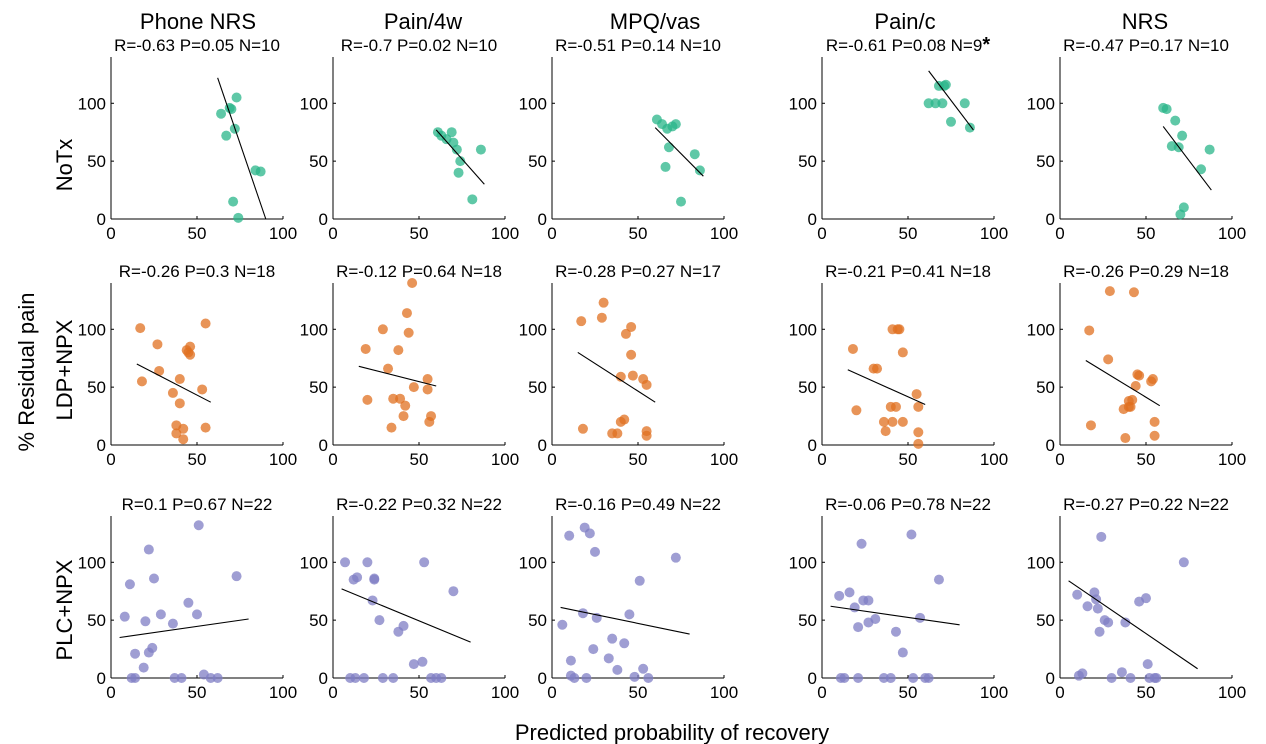 This screenshot has width=1266, height=744. I want to click on x-axis-label: Predicted probability of recovery, so click(672, 732).